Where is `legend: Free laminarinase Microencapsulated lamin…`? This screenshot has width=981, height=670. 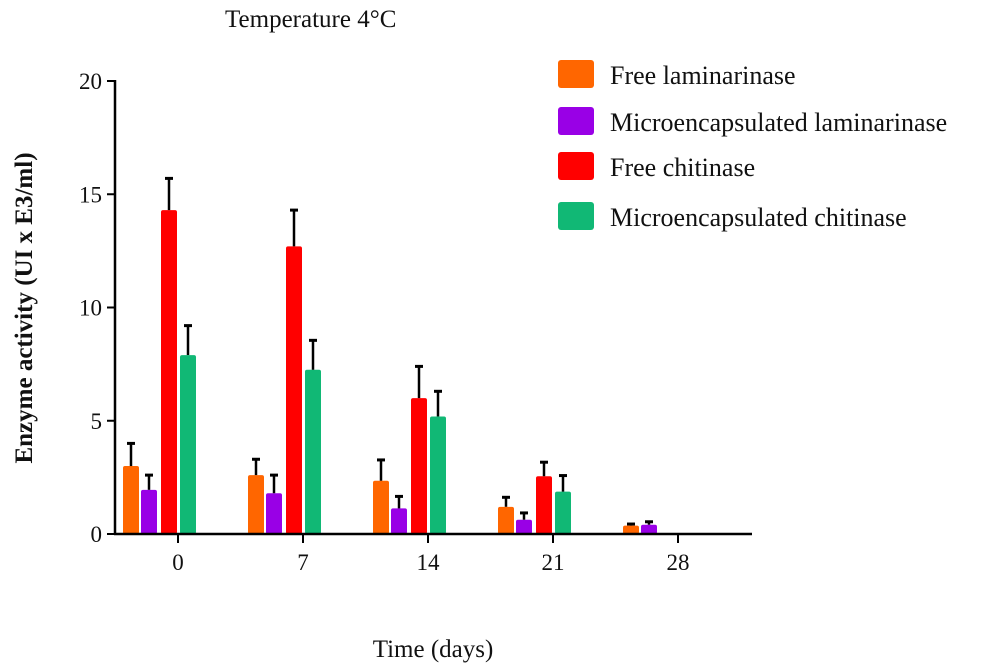
legend: Free laminarinase Microencapsulated lamin… is located at coordinates (752, 146).